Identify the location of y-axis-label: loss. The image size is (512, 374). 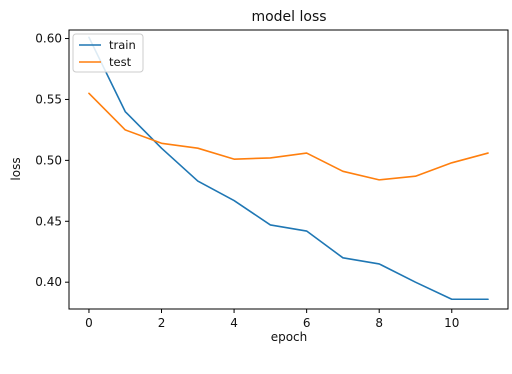
(16, 168).